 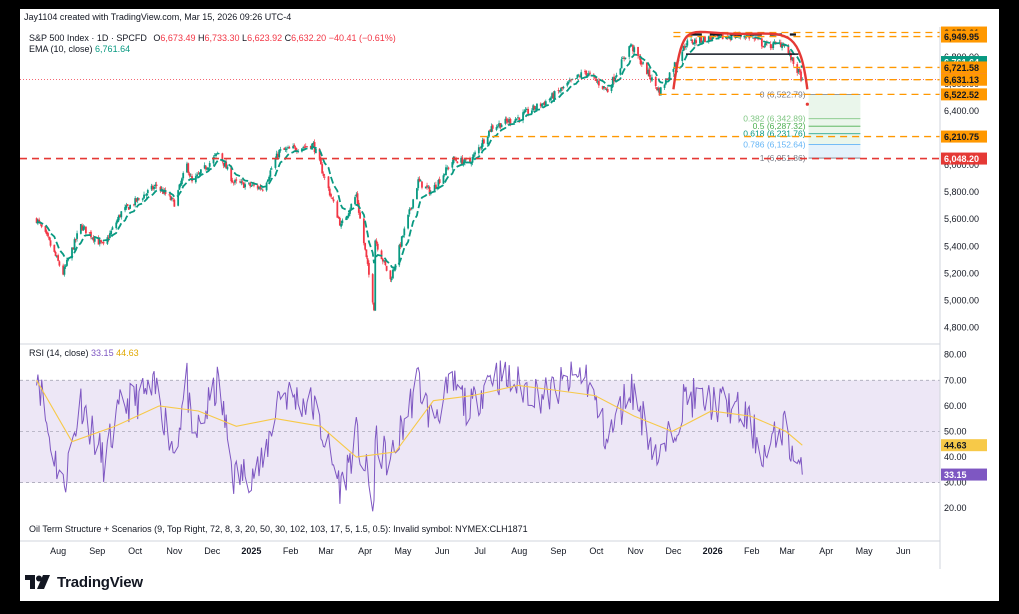 What do you see at coordinates (61, 49) in the screenshot?
I see `ema-label: EMA (10, close)` at bounding box center [61, 49].